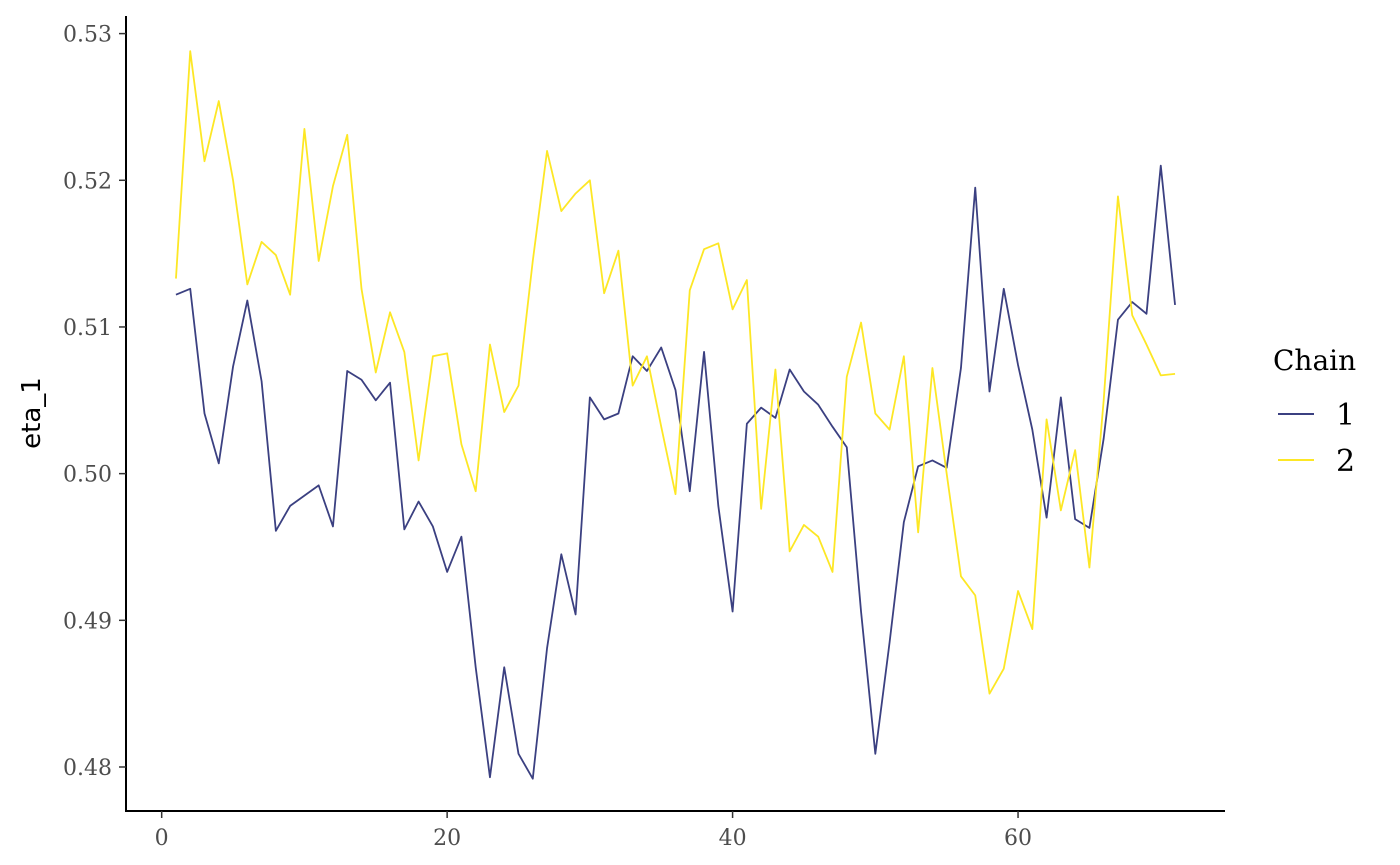 The height and width of the screenshot is (865, 1400). I want to click on y-axis-ticks: 0.48 0.49 0.50 0.51 0.52 0.53, so click(94, 402).